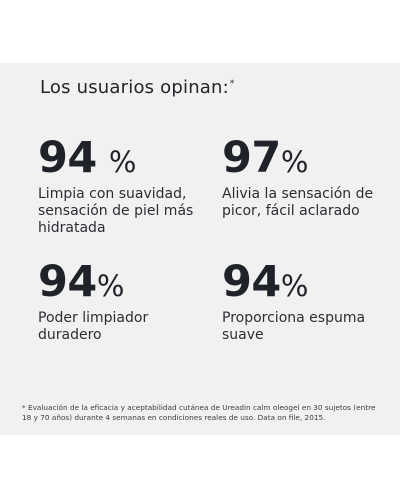 This screenshot has width=400, height=500. Describe the element at coordinates (122, 162) in the screenshot. I see `stat-percent-1: %` at that location.